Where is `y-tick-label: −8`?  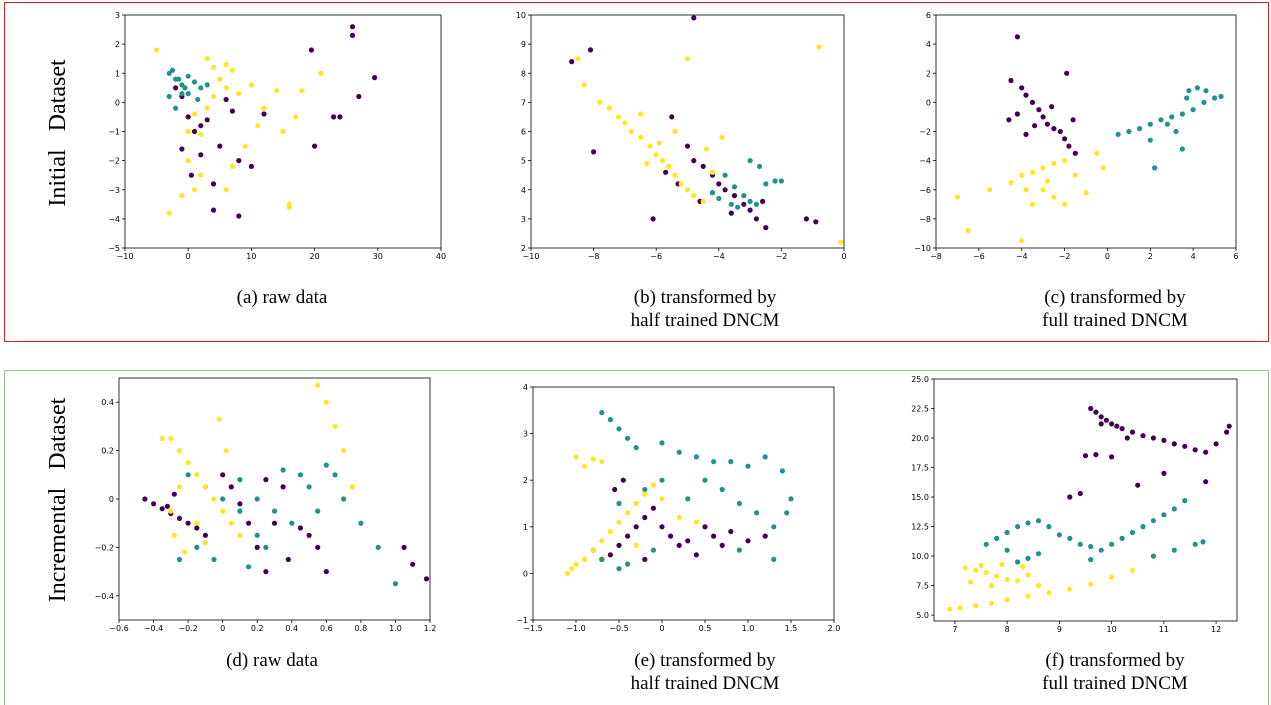
y-tick-label: −8 is located at coordinates (925, 219).